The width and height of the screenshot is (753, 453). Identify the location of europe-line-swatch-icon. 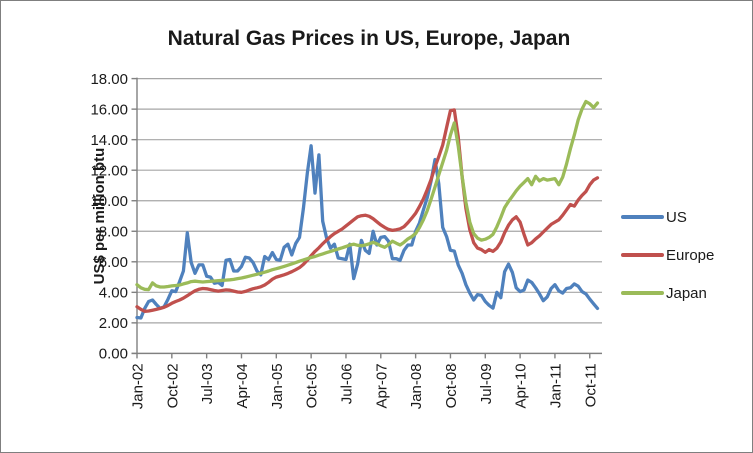
(642, 255).